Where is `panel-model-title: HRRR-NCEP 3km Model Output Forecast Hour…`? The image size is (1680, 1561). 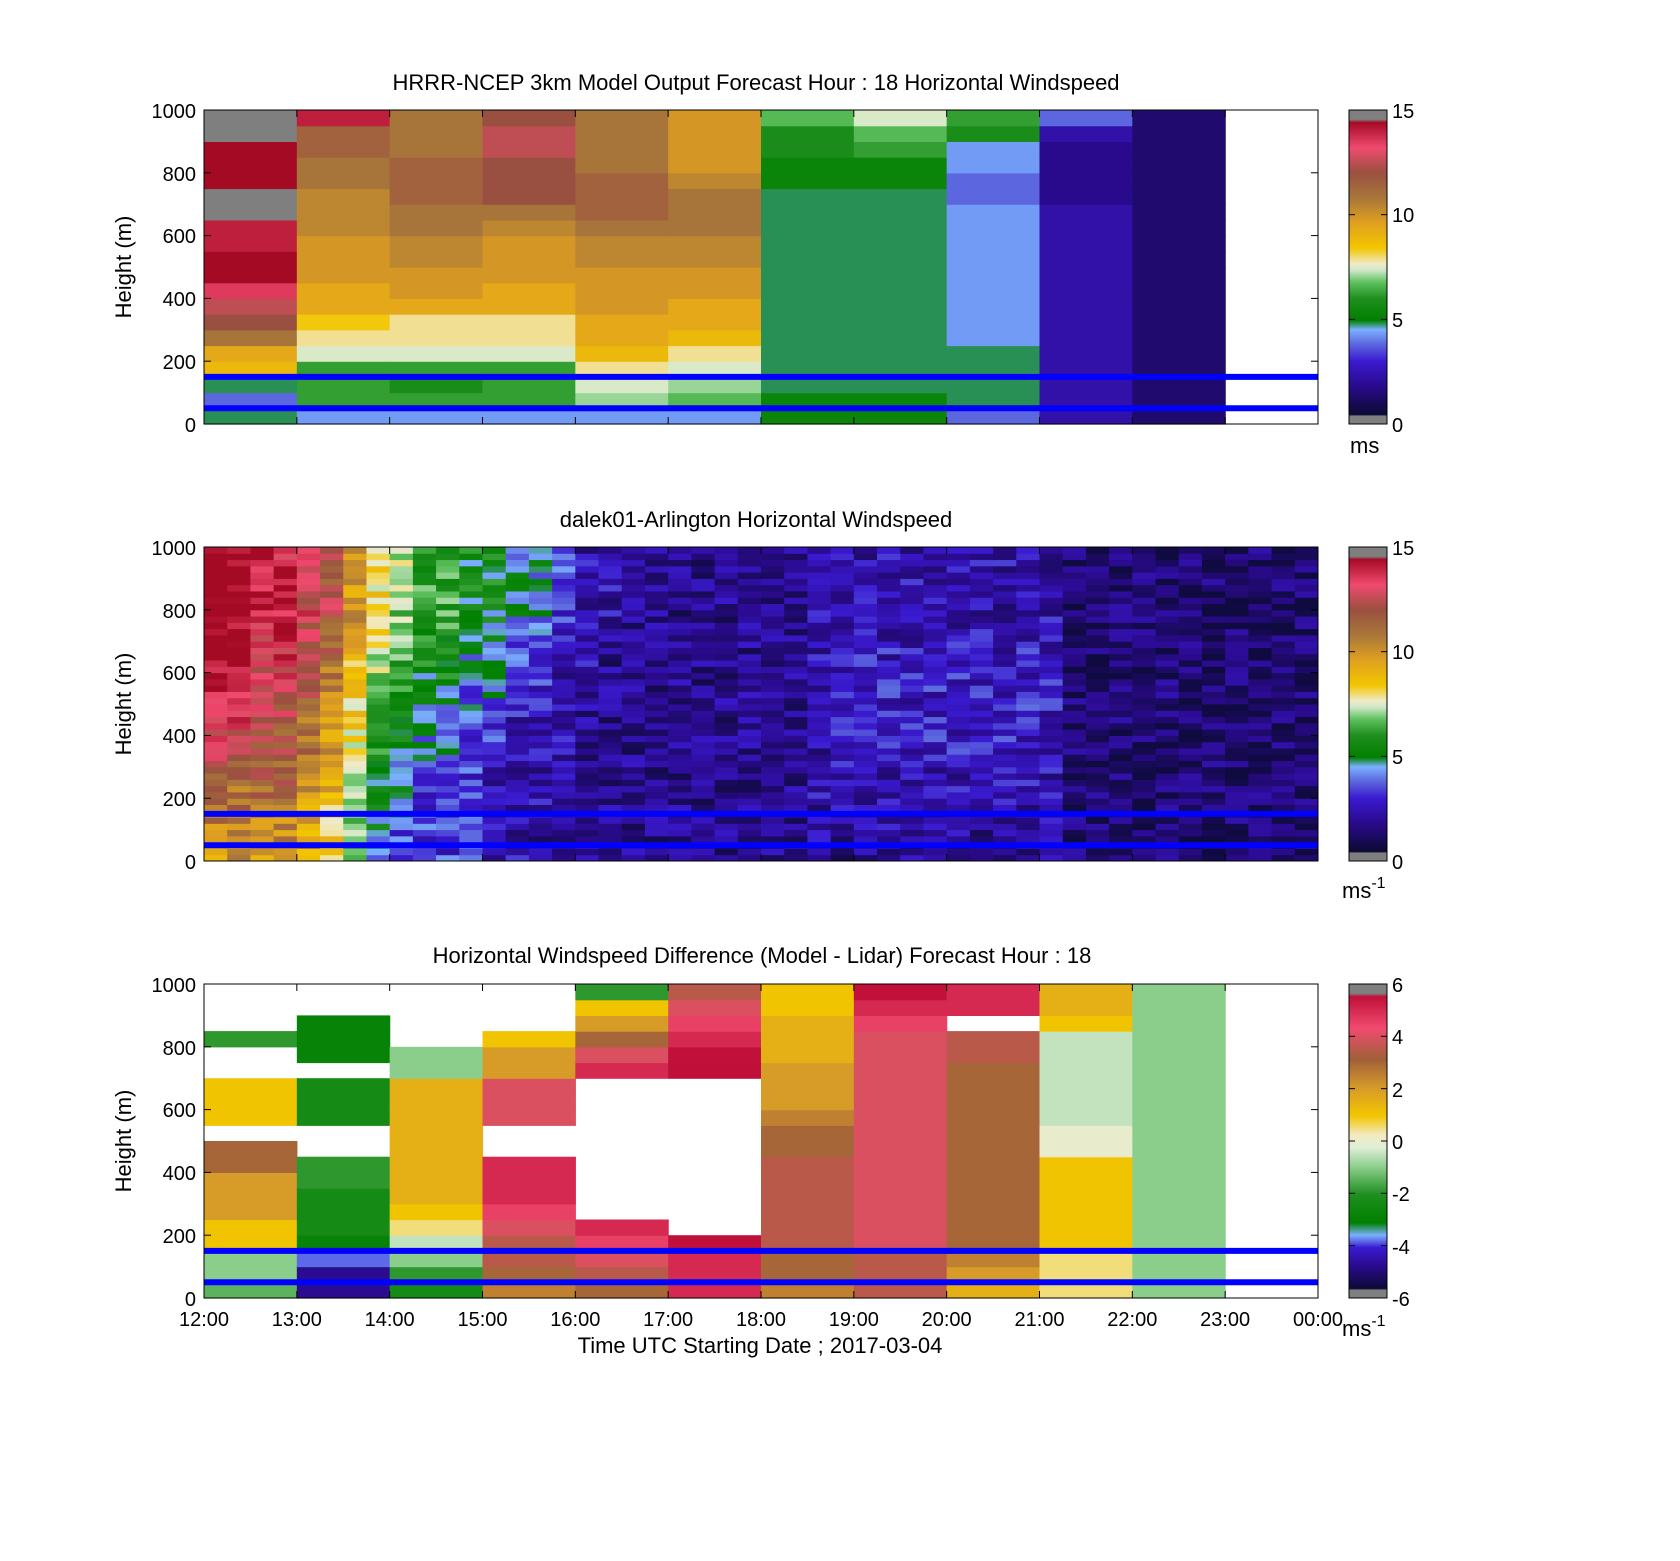
panel-model-title: HRRR-NCEP 3km Model Output Forecast Hour… is located at coordinates (755, 82).